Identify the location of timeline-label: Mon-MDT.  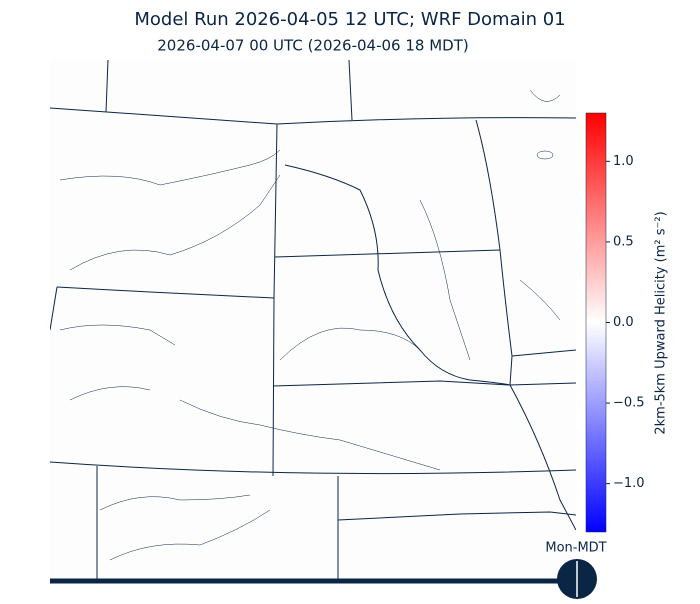
(575, 548).